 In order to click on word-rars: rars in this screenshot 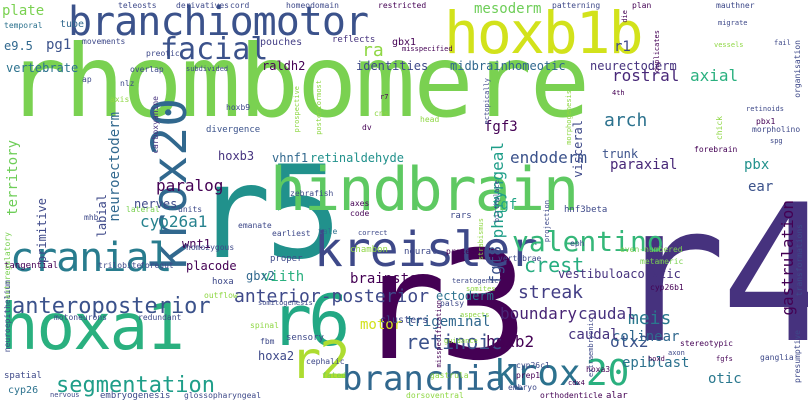, I will do `click(461, 216)`.